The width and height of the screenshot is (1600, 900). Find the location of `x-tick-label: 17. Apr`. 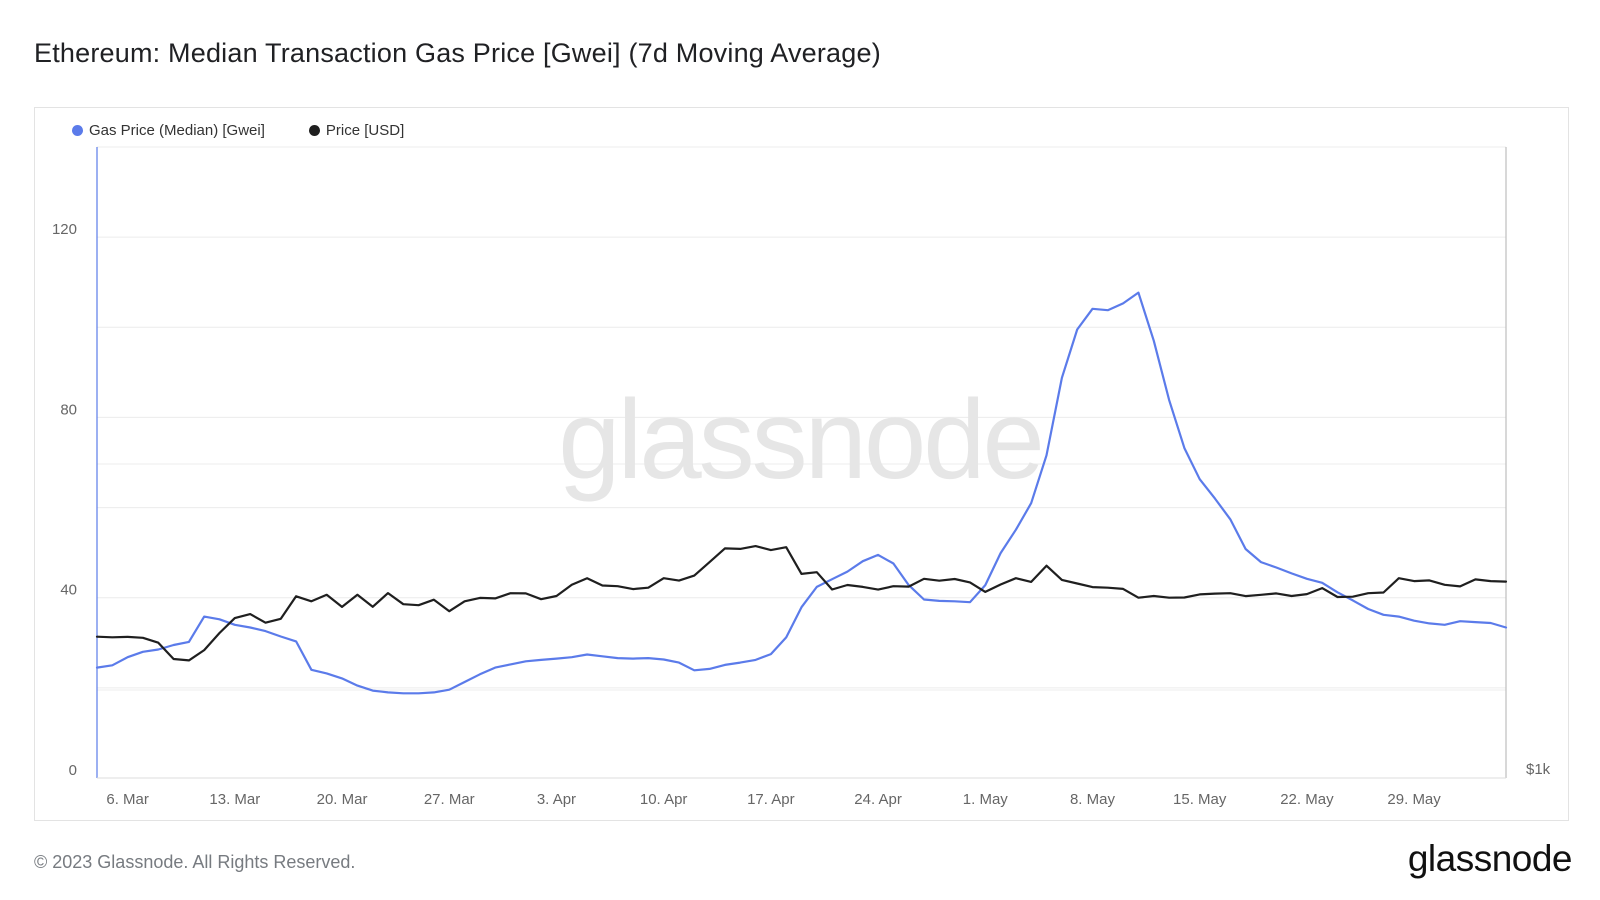

x-tick-label: 17. Apr is located at coordinates (771, 799).